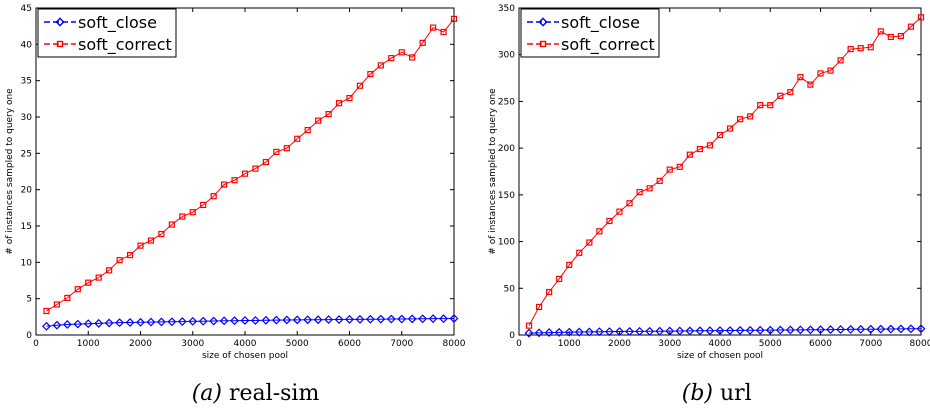 This screenshot has width=930, height=411. I want to click on legend-marker-soft_correct, so click(60, 44).